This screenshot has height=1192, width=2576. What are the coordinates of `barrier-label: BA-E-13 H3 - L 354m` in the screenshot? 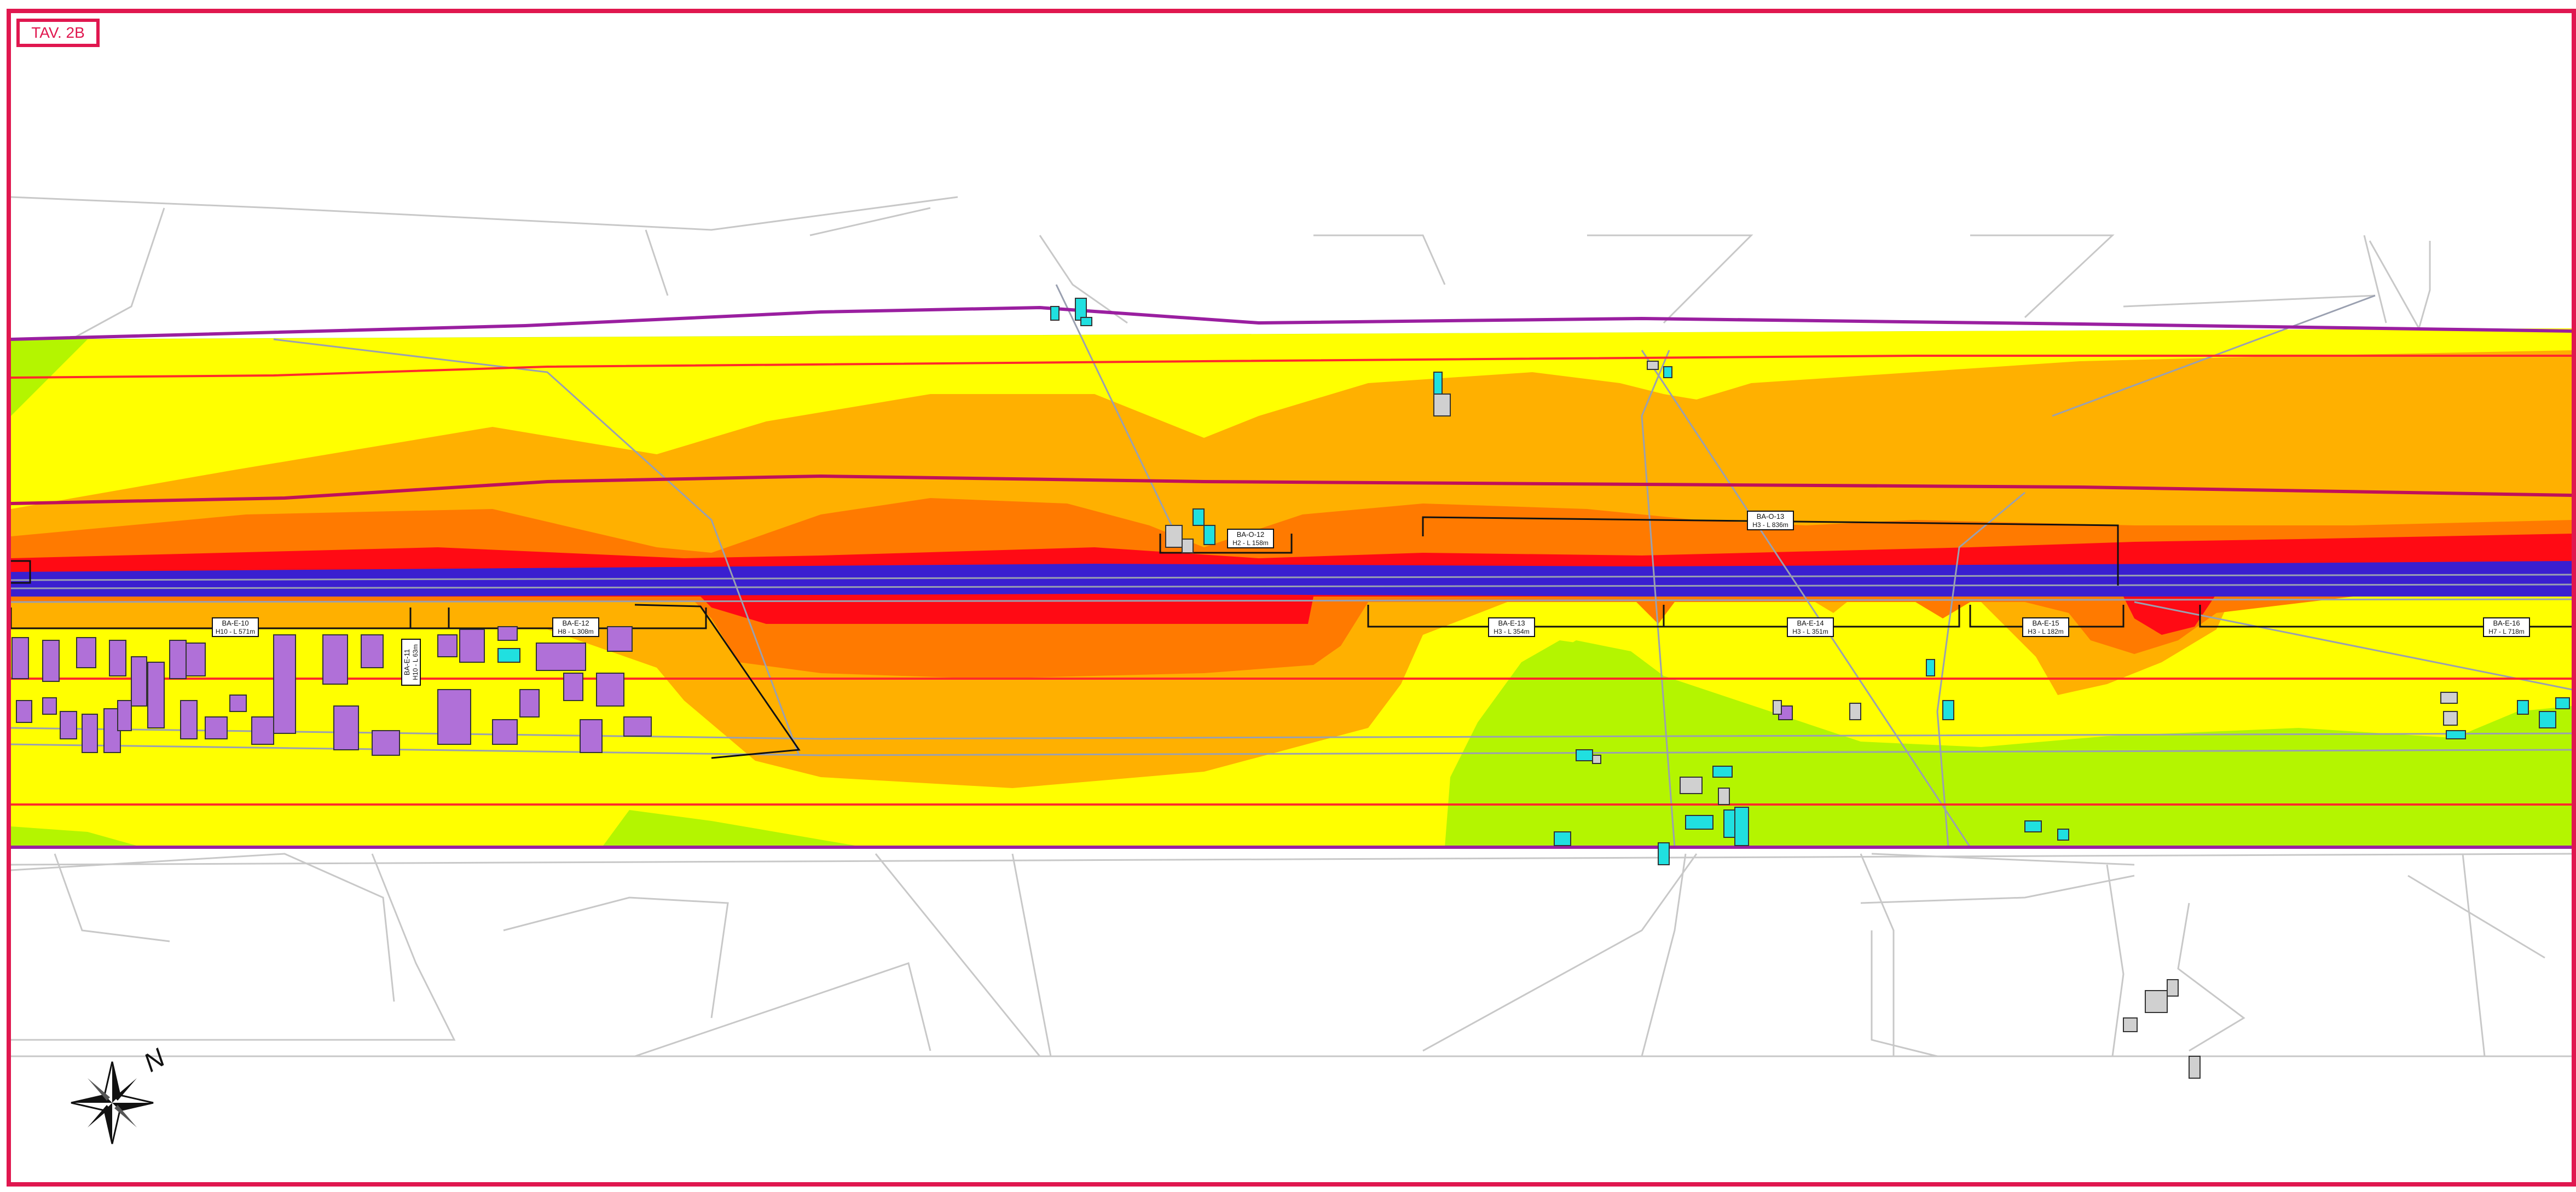 It's located at (1511, 627).